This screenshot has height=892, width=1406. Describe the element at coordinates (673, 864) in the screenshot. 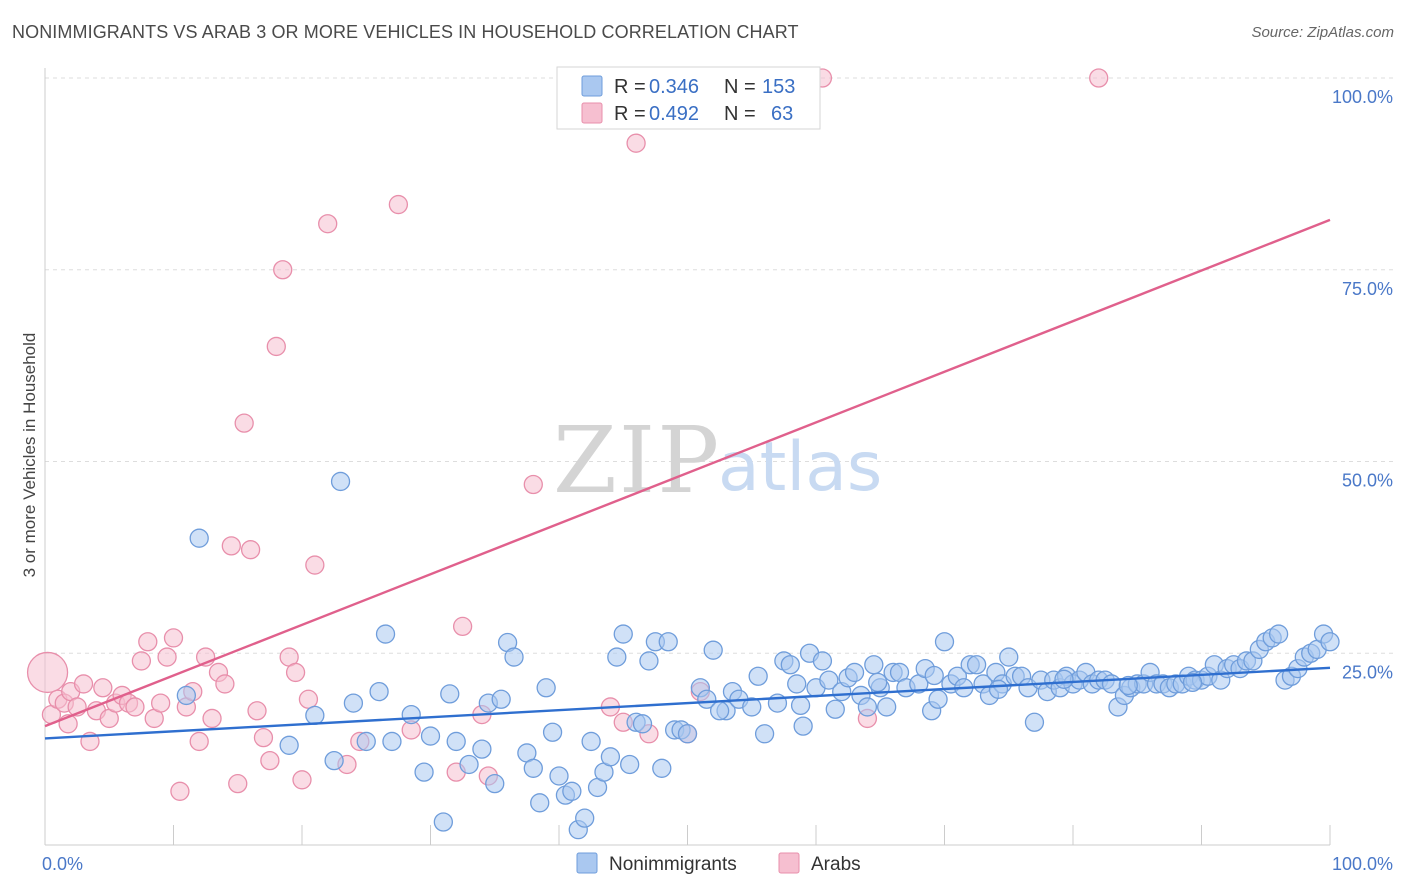

I see `series-legend-label-nonimmigrants: Nonimmigrants` at that location.